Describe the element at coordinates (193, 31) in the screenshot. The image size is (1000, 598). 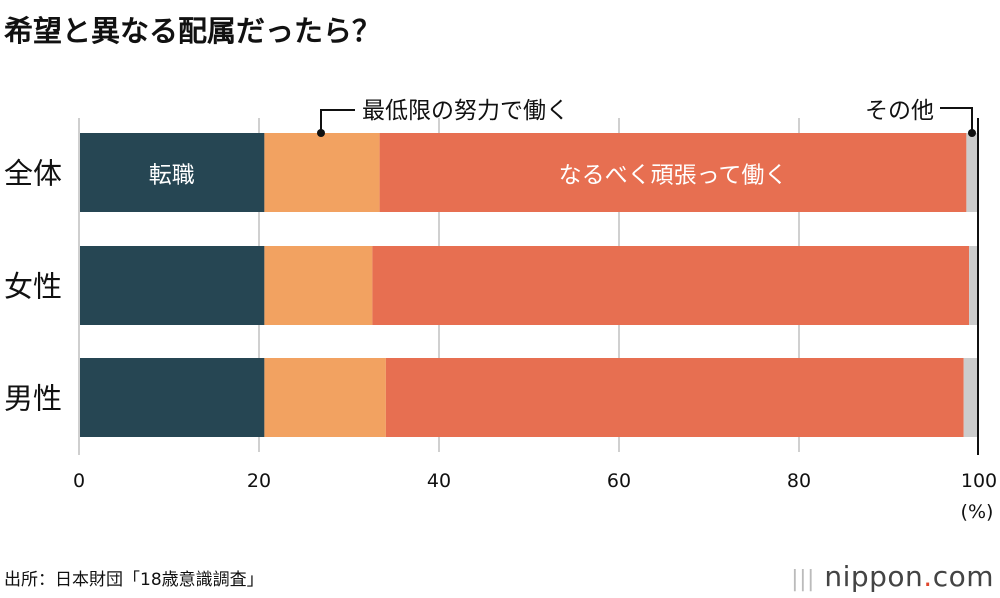
I see `chart-title: 希望と異なる配属だったら？` at that location.